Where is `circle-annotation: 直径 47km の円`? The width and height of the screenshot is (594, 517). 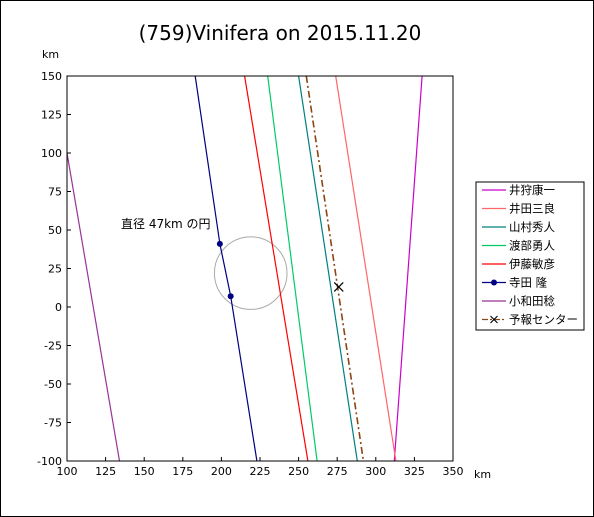
circle-annotation: 直径 47km の円 is located at coordinates (166, 224).